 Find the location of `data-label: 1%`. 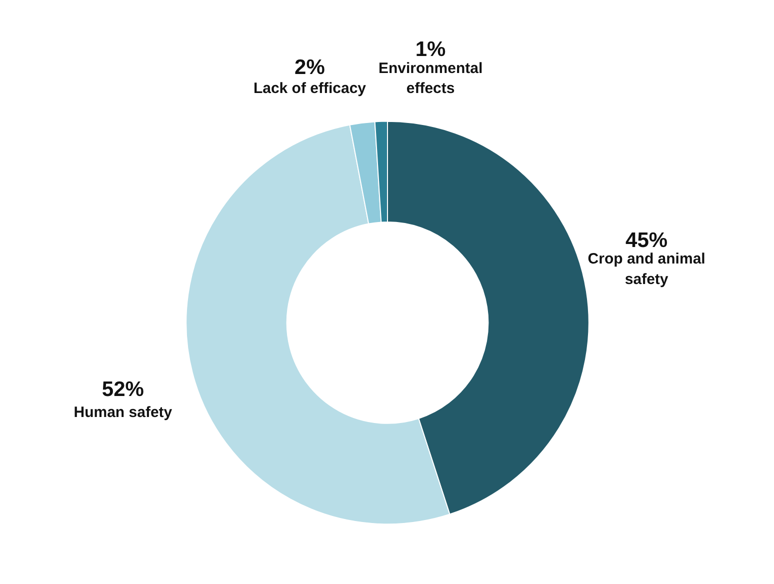

data-label: 1% is located at coordinates (430, 50).